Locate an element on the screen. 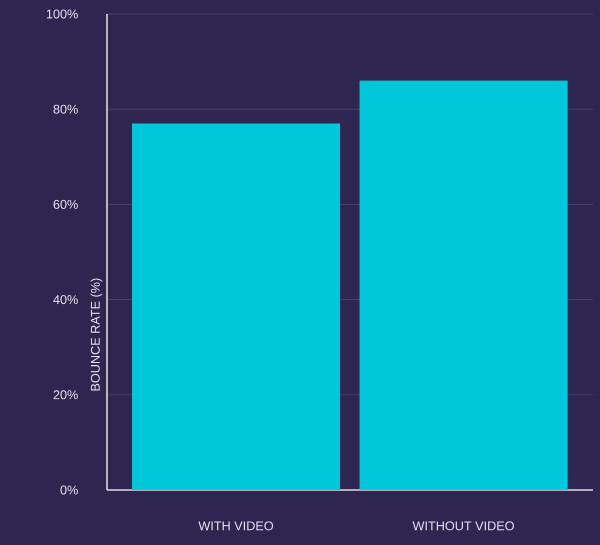 This screenshot has height=545, width=600. x-tick-label: WITHOUT VIDEO is located at coordinates (463, 525).